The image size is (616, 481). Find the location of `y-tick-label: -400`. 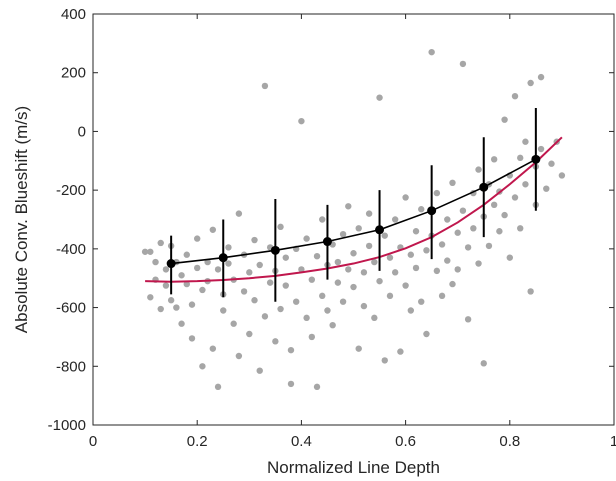

y-tick-label: -400 is located at coordinates (71, 249).